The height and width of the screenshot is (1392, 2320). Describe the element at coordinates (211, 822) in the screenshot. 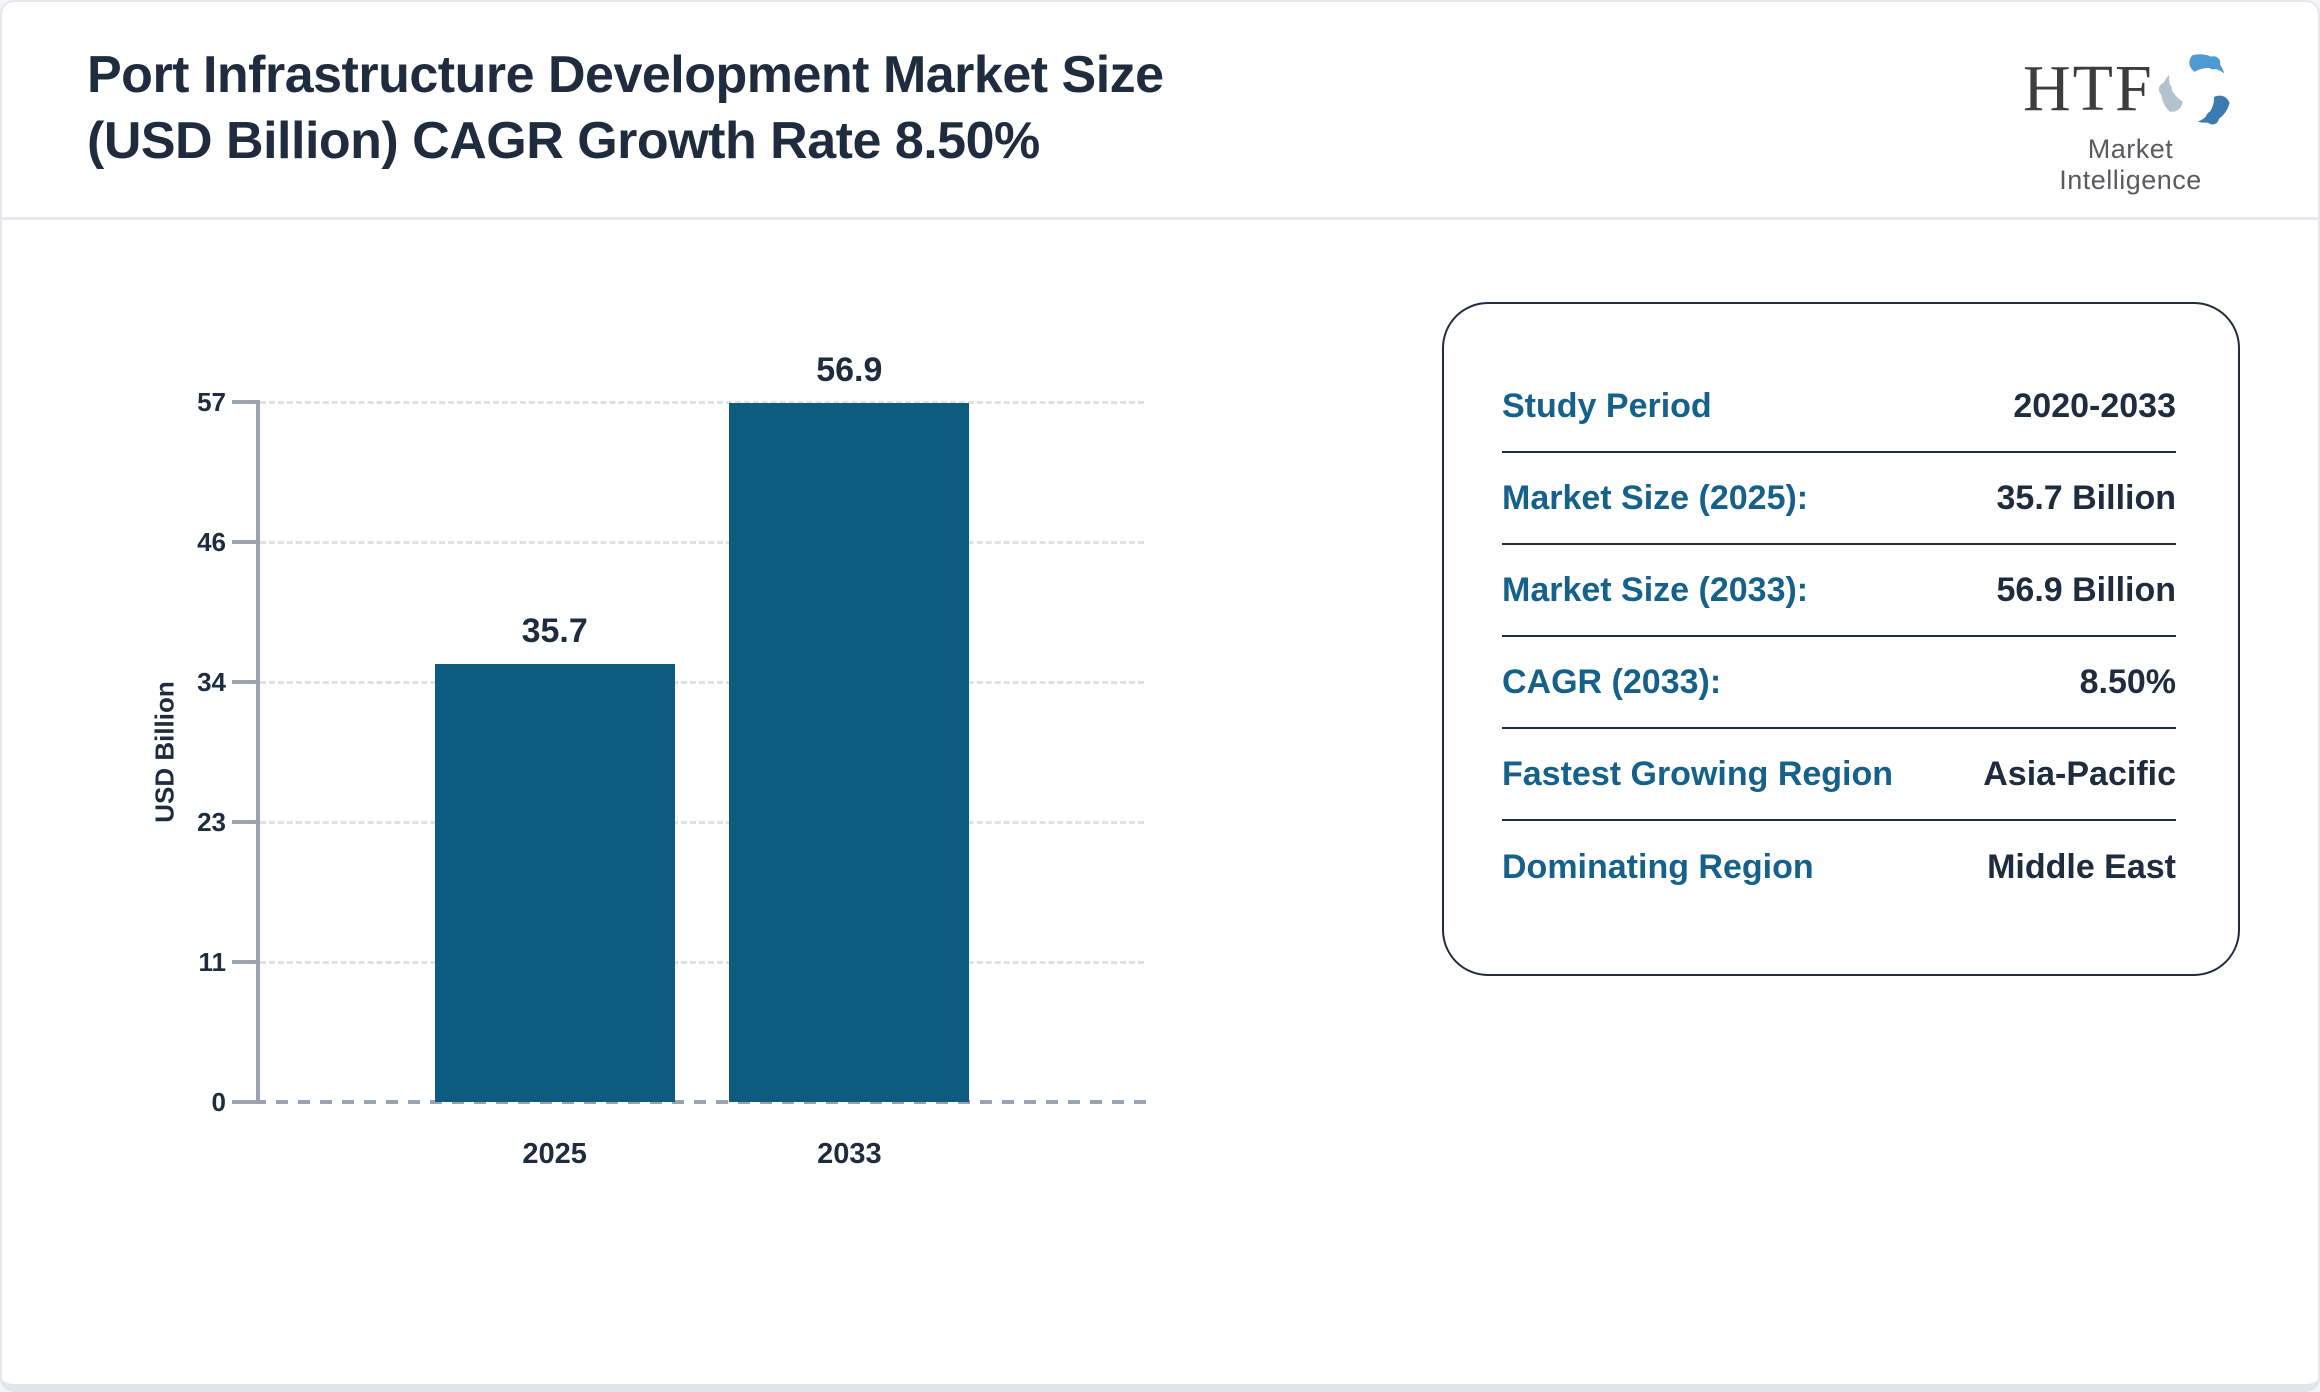

I see `y-tick-label: 23` at that location.